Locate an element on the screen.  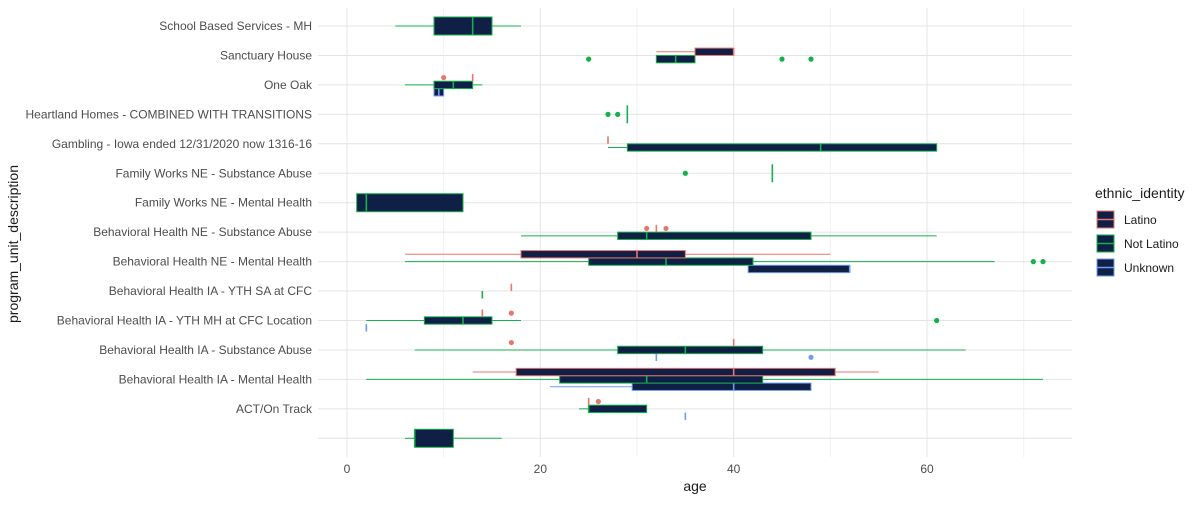
x-tick-label: 0 is located at coordinates (347, 469).